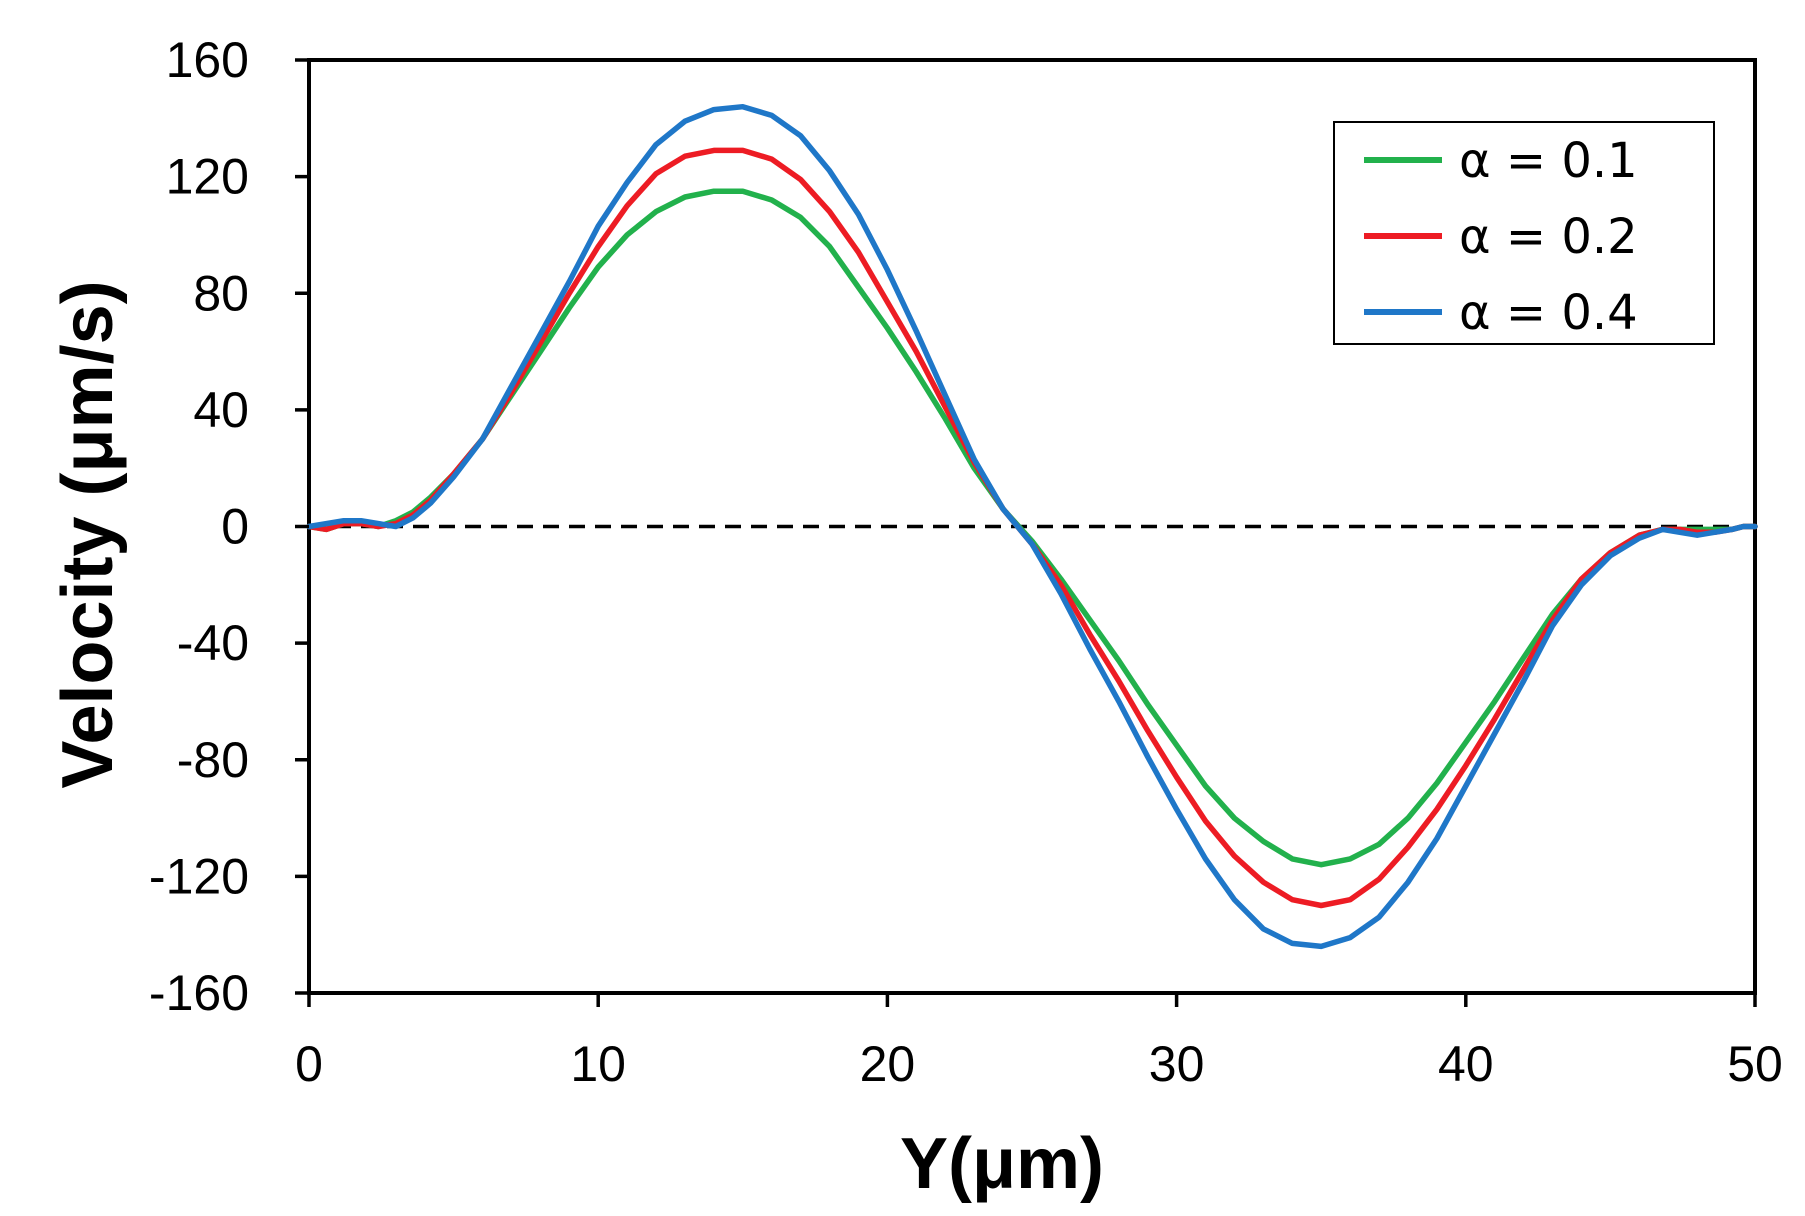  What do you see at coordinates (1177, 1064) in the screenshot?
I see `x-tick-label: 30` at bounding box center [1177, 1064].